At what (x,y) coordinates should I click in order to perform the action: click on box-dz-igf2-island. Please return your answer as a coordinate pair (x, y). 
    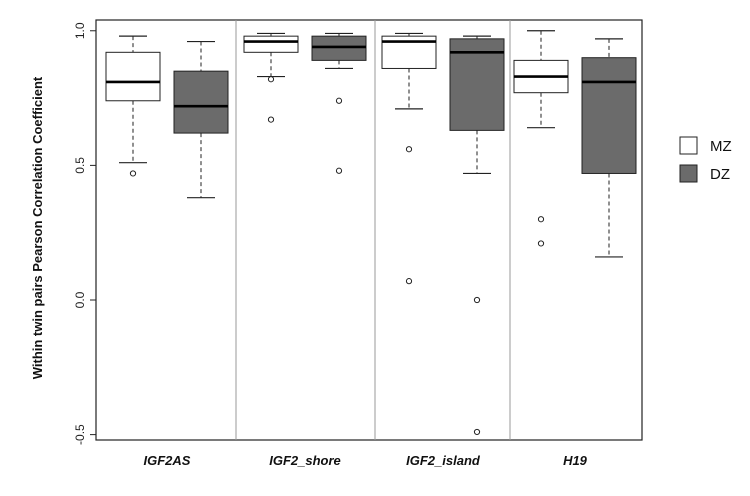
    Looking at the image, I should click on (477, 235).